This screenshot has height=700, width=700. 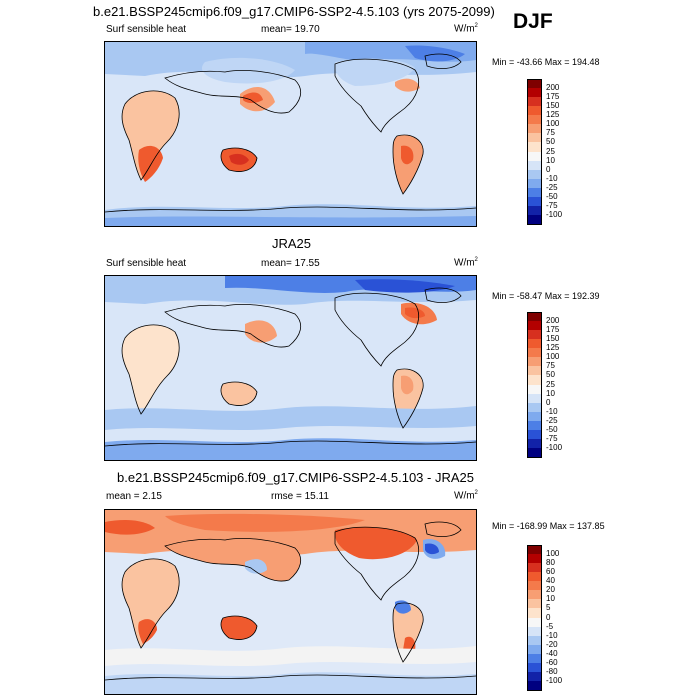 What do you see at coordinates (550, 563) in the screenshot?
I see `colorbar-tick-label: 80` at bounding box center [550, 563].